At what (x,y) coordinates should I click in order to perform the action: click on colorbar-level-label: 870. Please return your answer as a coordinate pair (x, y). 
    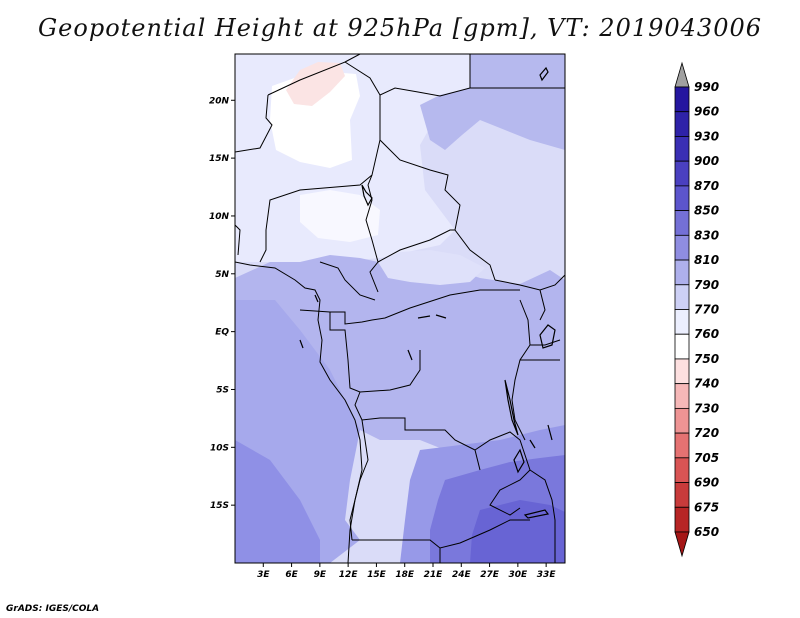
    Looking at the image, I should click on (706, 186).